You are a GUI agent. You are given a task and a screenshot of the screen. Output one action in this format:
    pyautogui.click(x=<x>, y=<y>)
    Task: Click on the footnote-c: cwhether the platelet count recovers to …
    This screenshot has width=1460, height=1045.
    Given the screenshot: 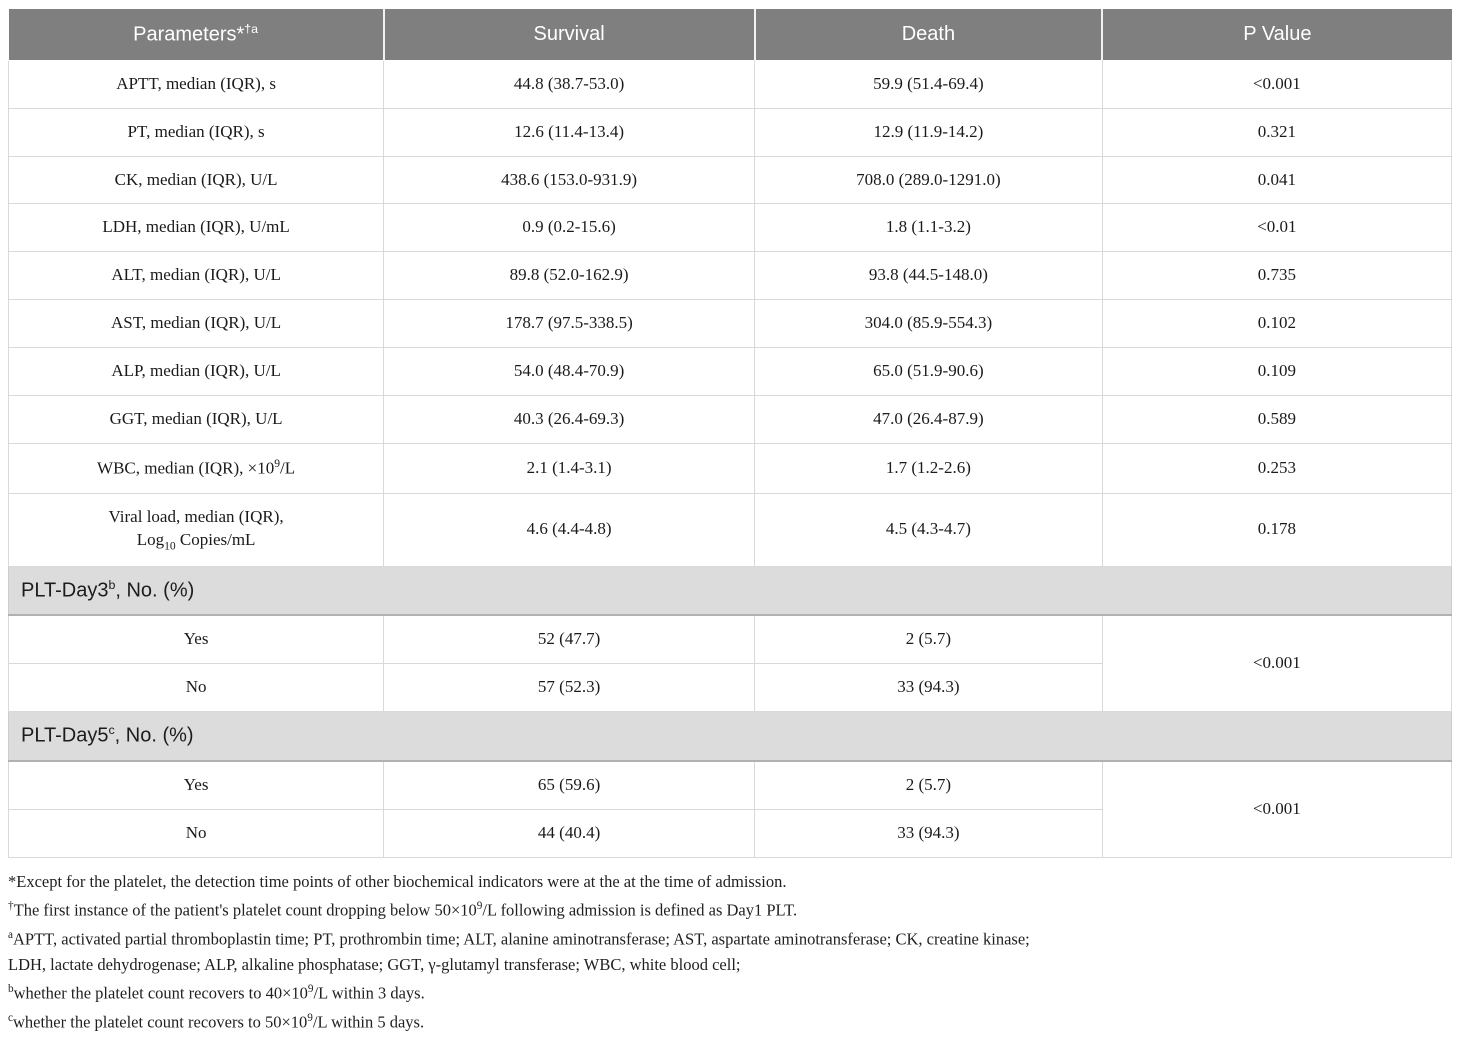 What is the action you would take?
    pyautogui.click(x=216, y=1022)
    